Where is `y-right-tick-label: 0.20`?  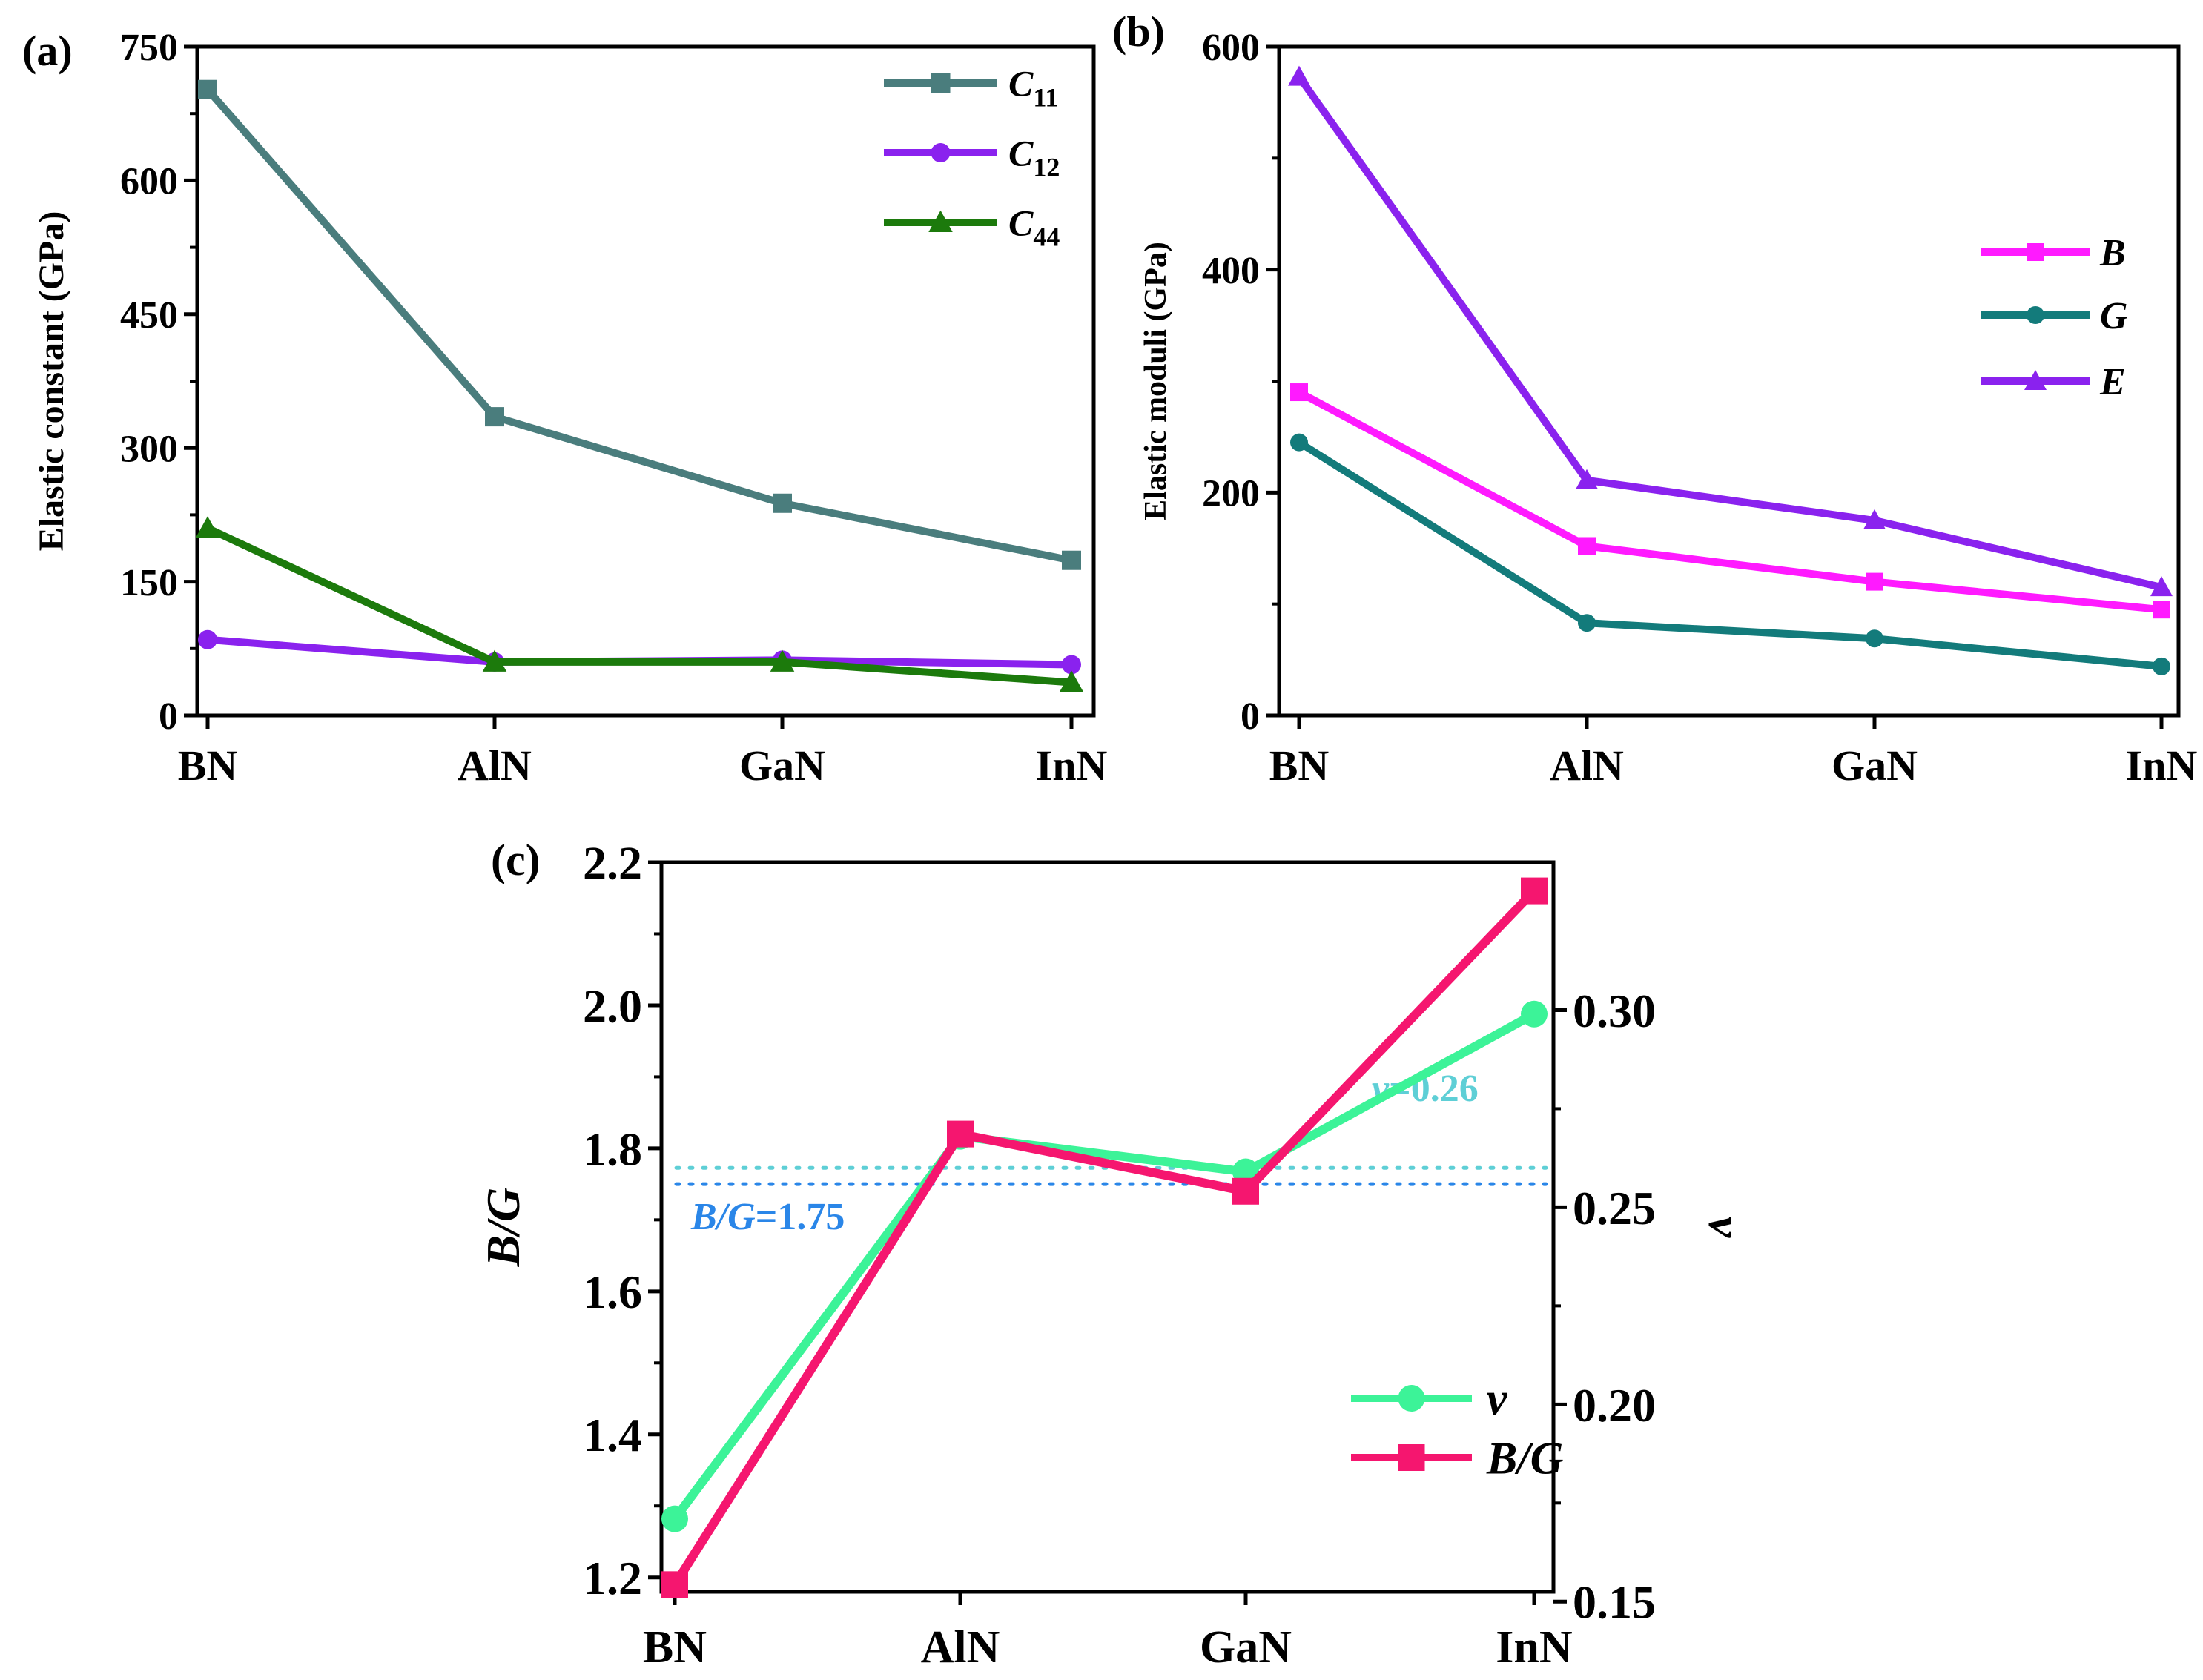 y-right-tick-label: 0.20 is located at coordinates (1615, 1405).